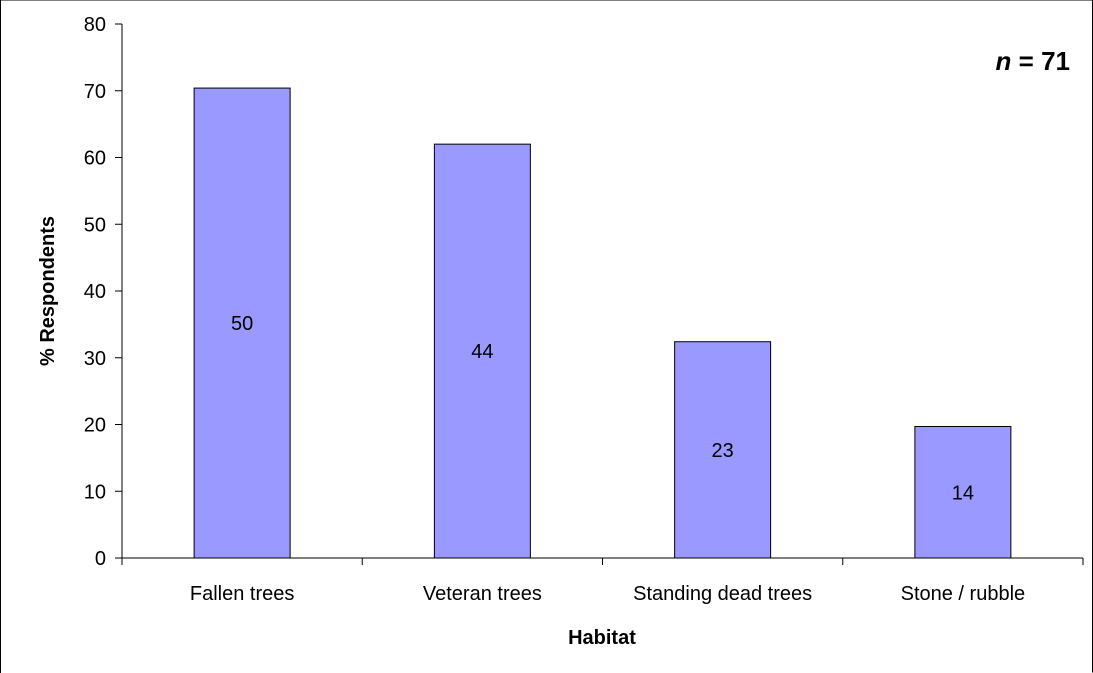 Image resolution: width=1093 pixels, height=673 pixels. Describe the element at coordinates (963, 594) in the screenshot. I see `x-tick-label: Stone / rubble` at that location.